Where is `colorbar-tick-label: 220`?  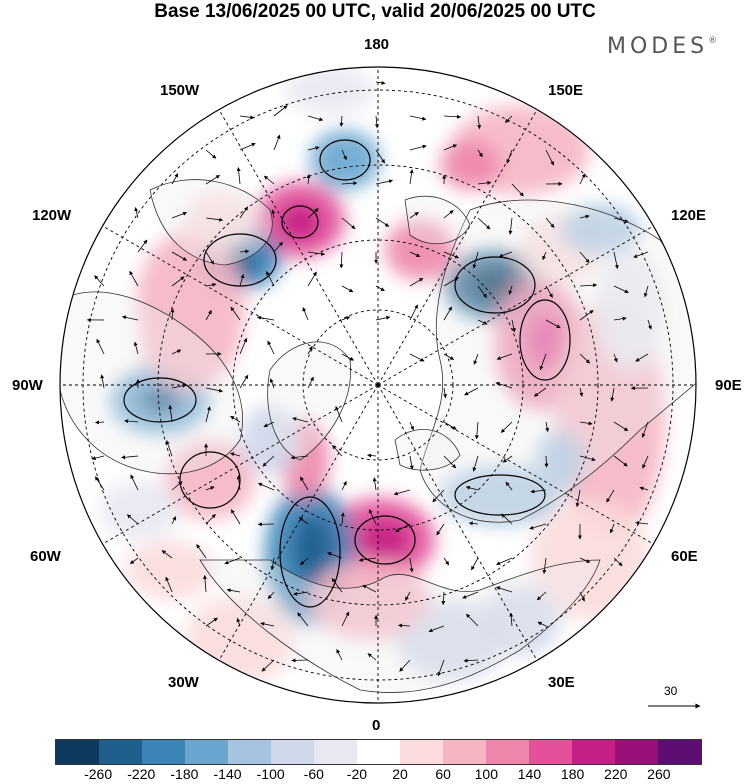
colorbar-tick-label: 220 is located at coordinates (615, 774).